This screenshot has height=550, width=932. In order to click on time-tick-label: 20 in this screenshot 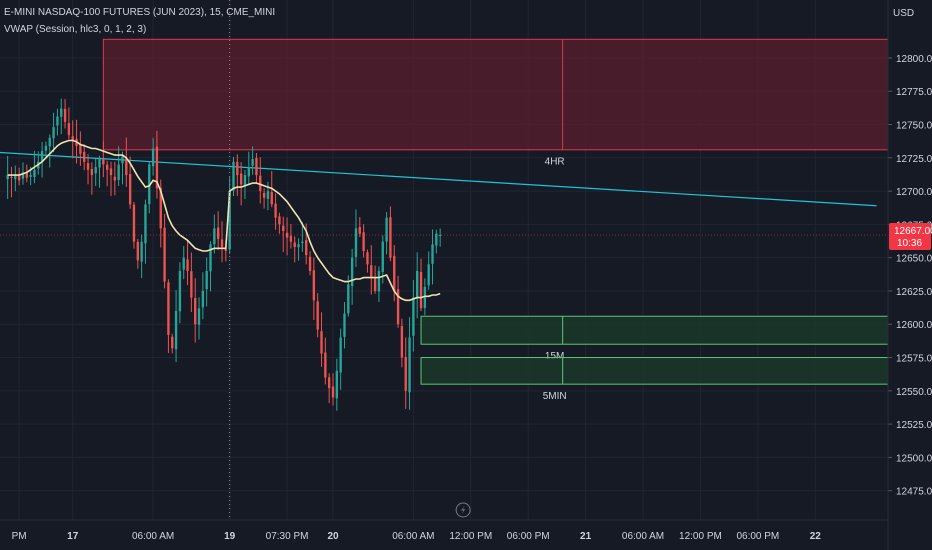, I will do `click(333, 536)`.